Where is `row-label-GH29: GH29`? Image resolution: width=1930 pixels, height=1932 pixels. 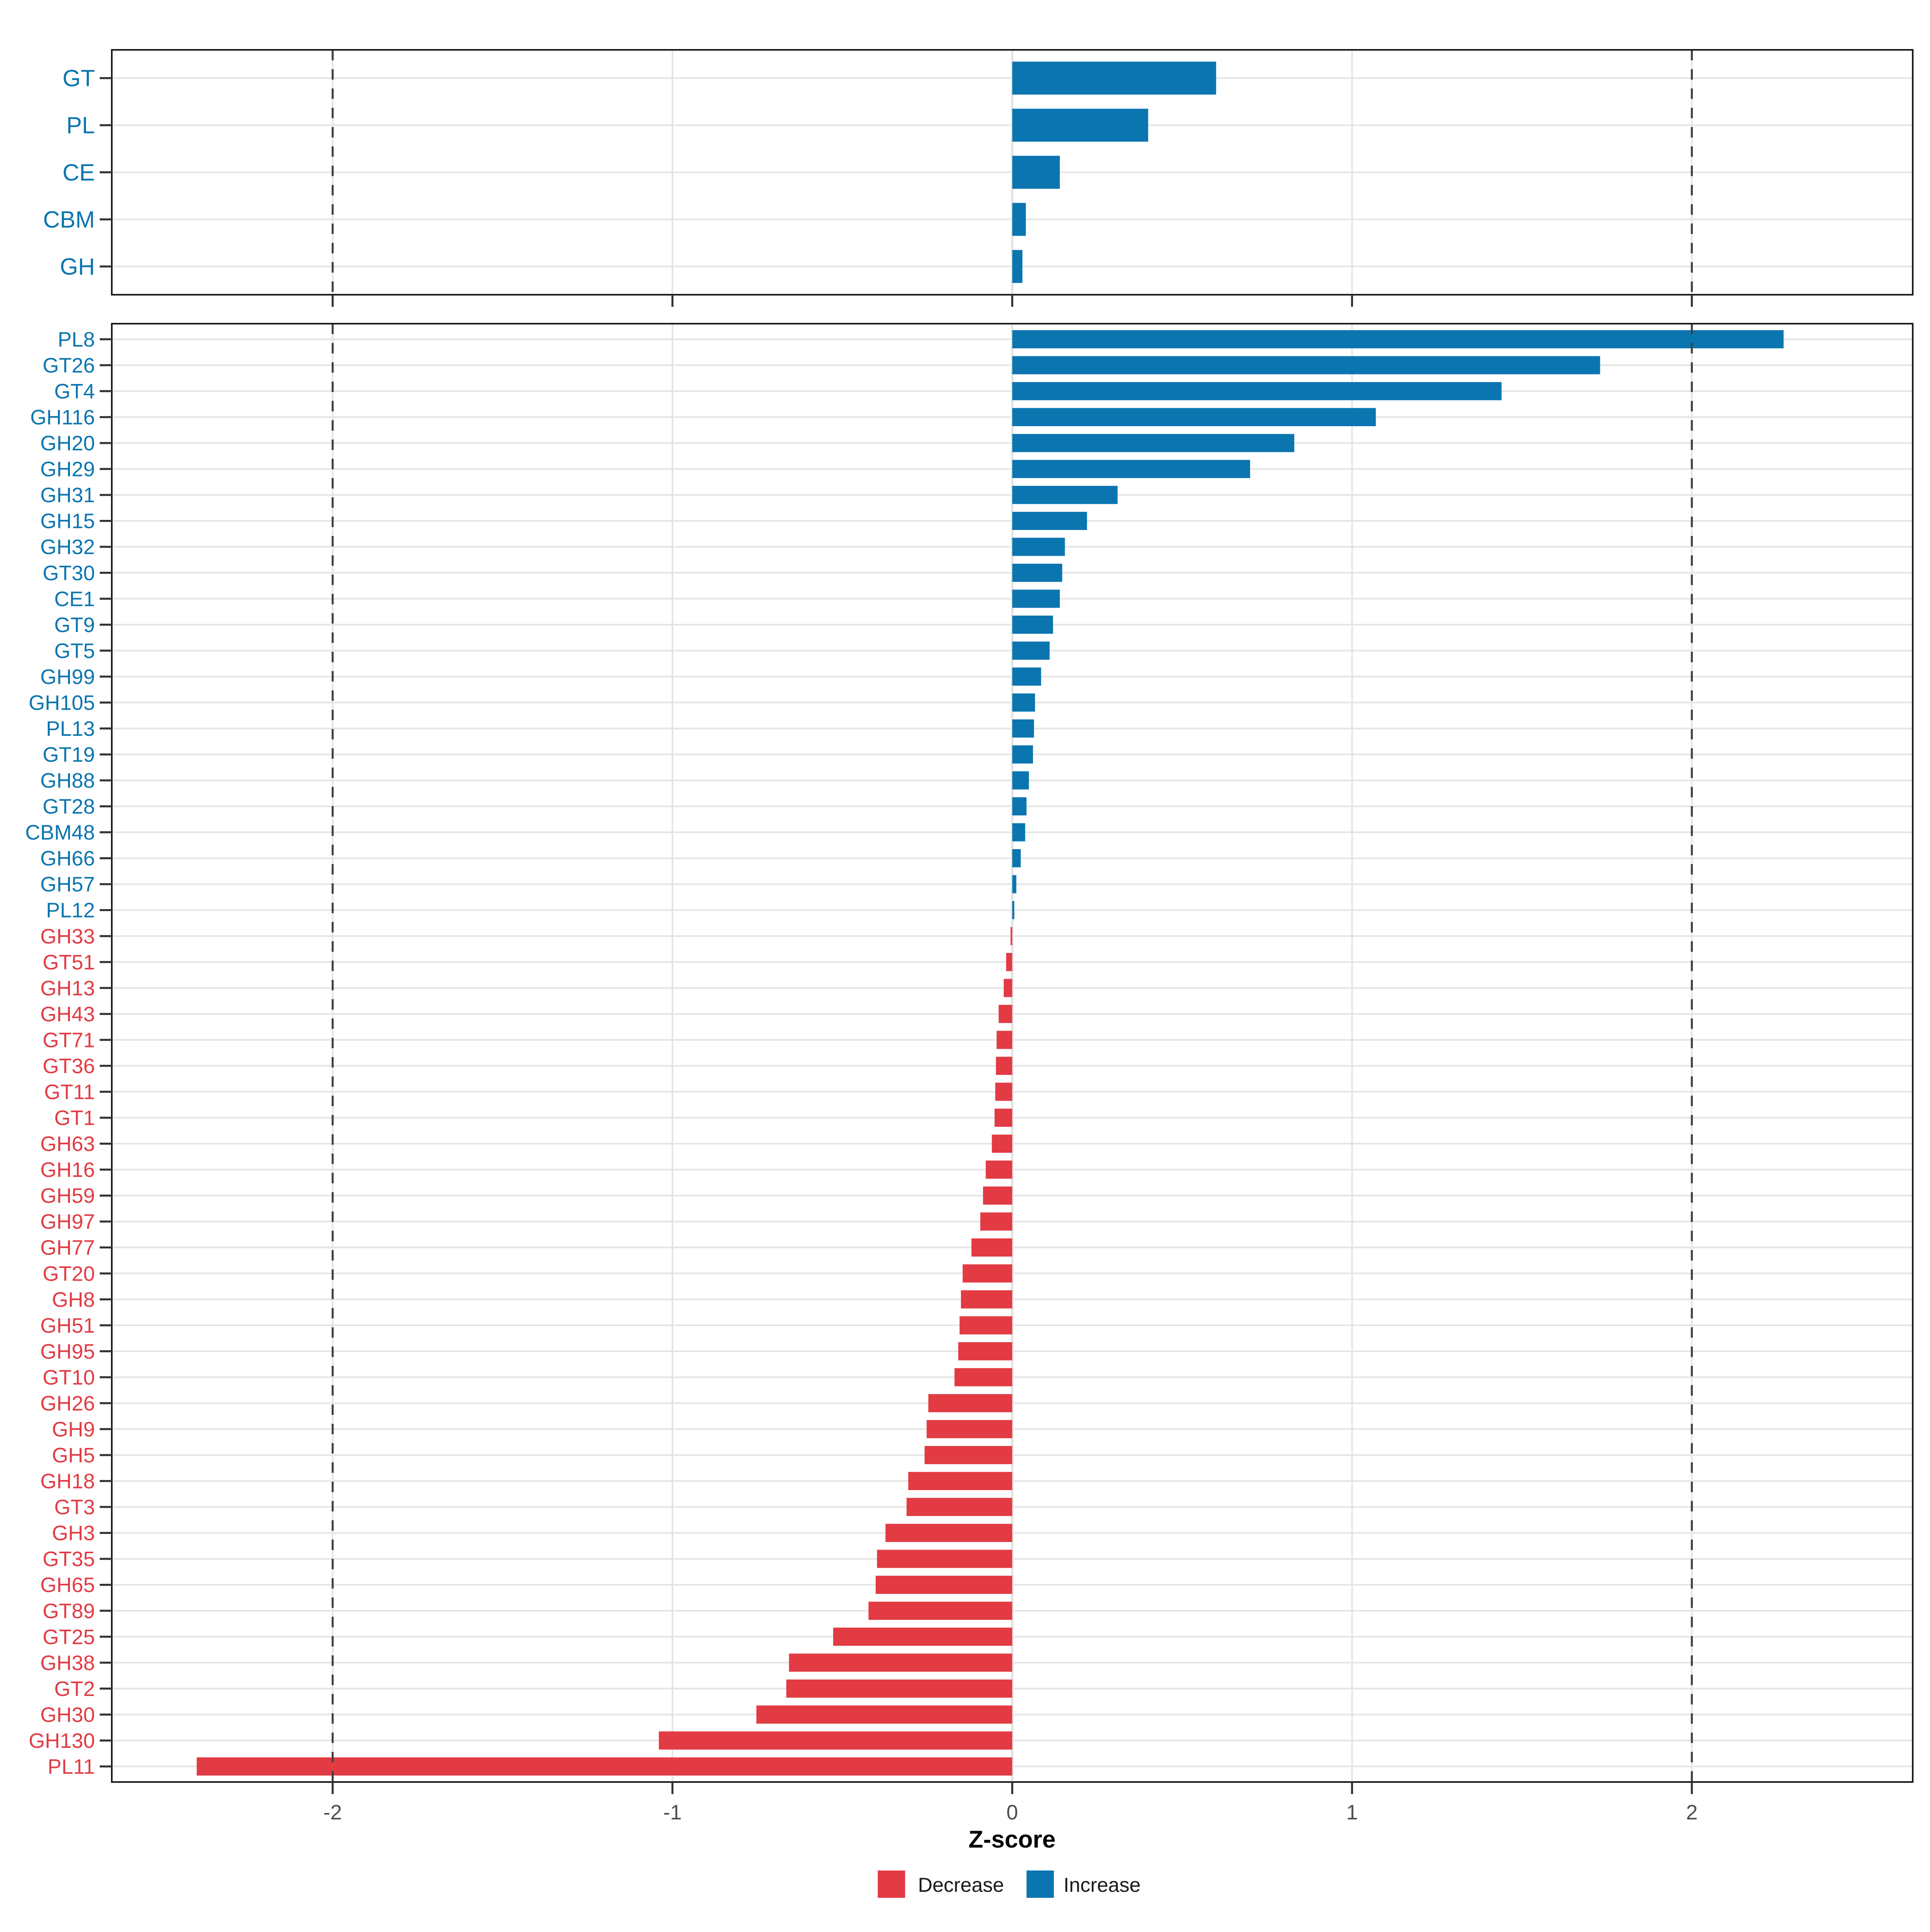 row-label-GH29: GH29 is located at coordinates (67, 469).